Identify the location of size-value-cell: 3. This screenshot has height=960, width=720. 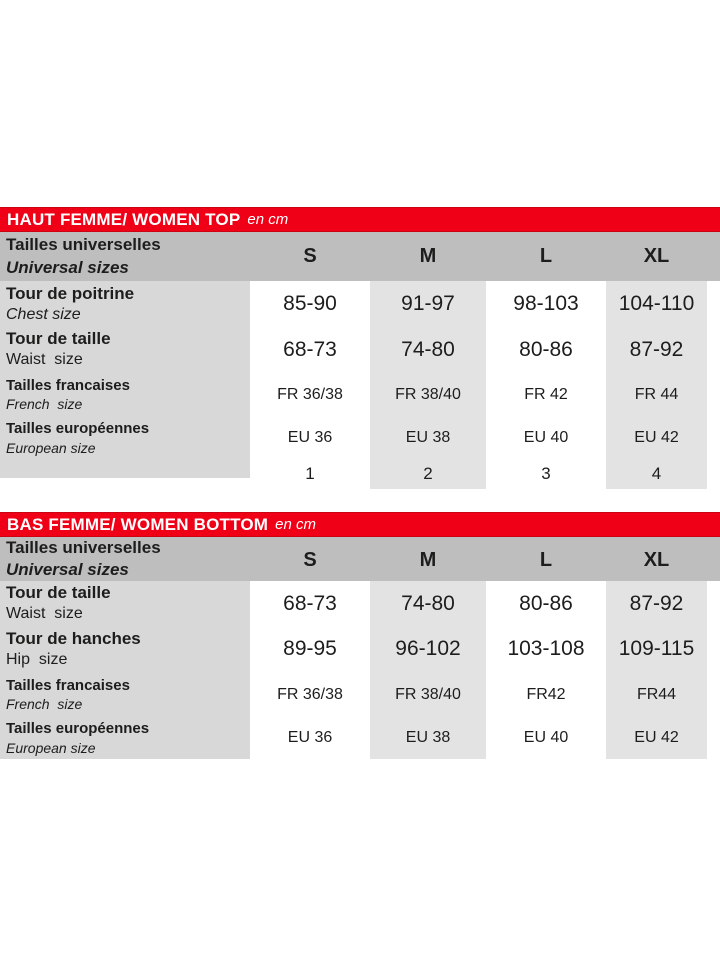
(546, 474).